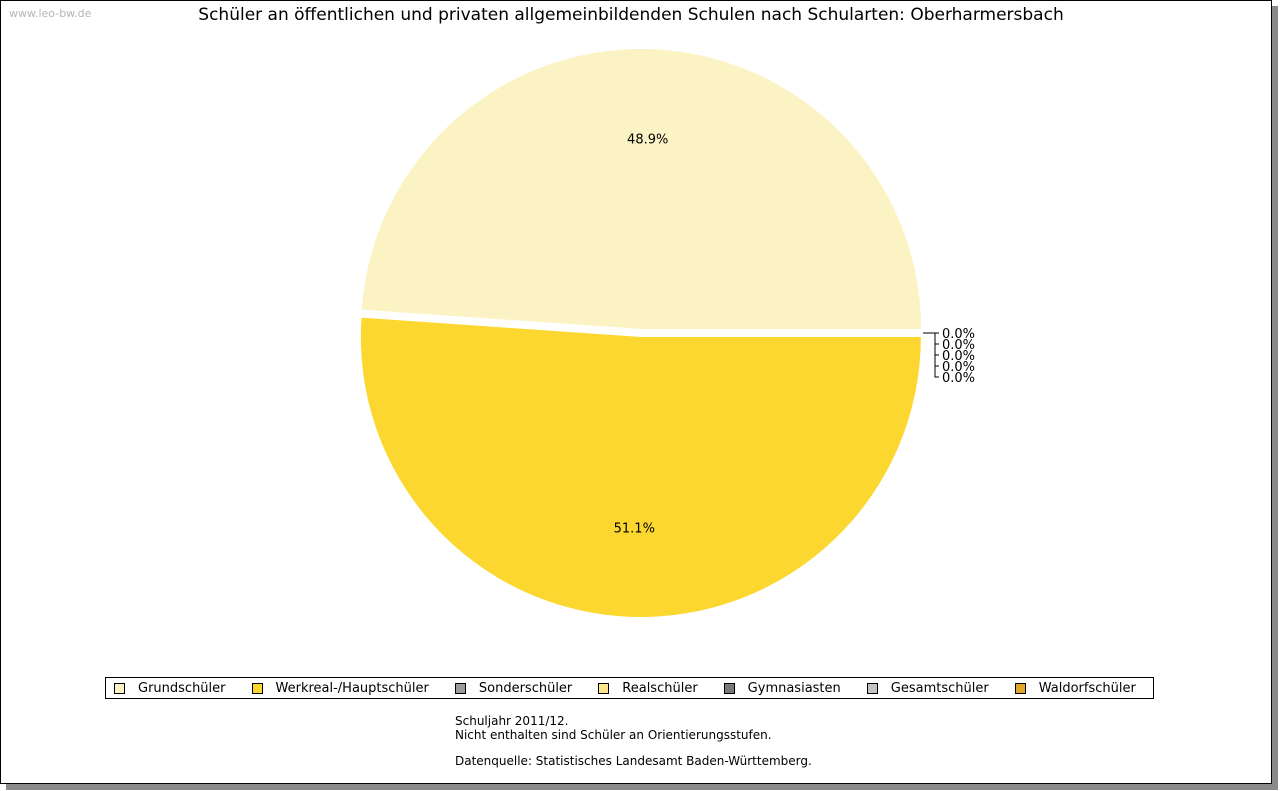  What do you see at coordinates (512, 721) in the screenshot?
I see `note-school-year: Schuljahr 2011/12.` at bounding box center [512, 721].